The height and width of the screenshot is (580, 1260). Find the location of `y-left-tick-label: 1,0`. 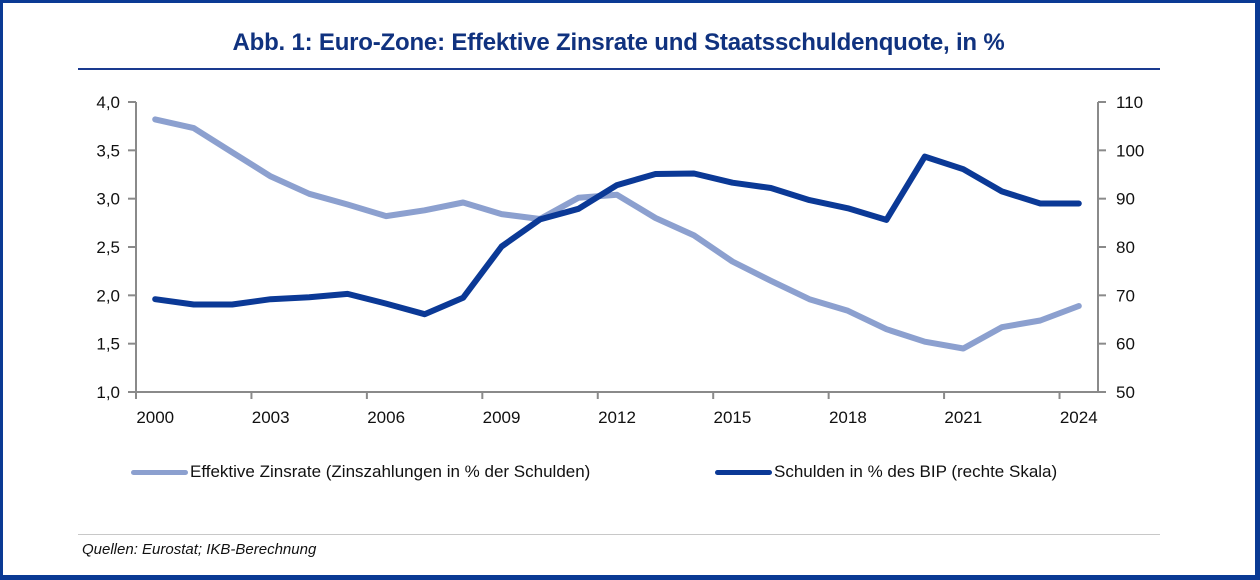

y-left-tick-label: 1,0 is located at coordinates (108, 392).